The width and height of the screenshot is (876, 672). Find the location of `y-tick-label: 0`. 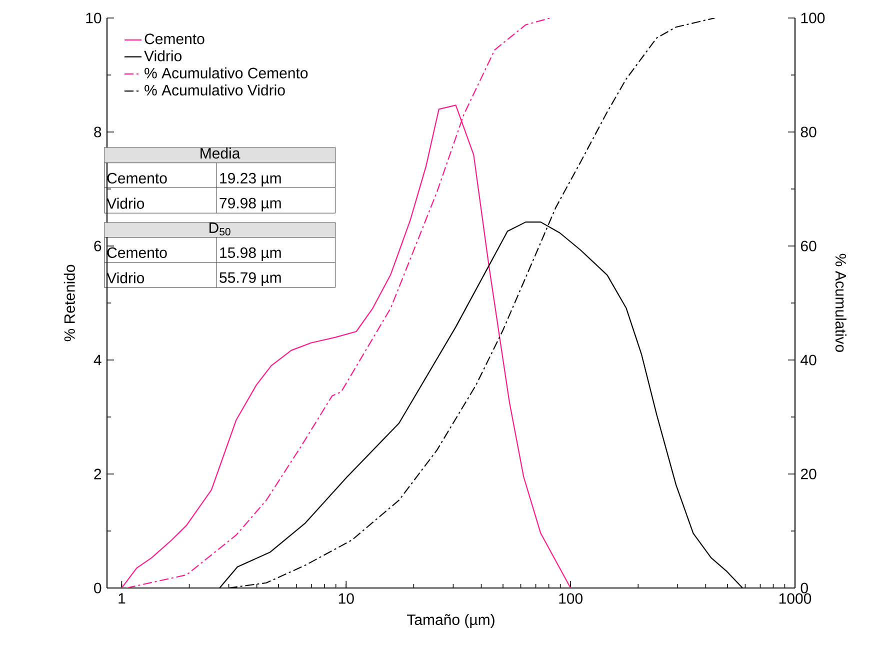

y-tick-label: 0 is located at coordinates (98, 588).